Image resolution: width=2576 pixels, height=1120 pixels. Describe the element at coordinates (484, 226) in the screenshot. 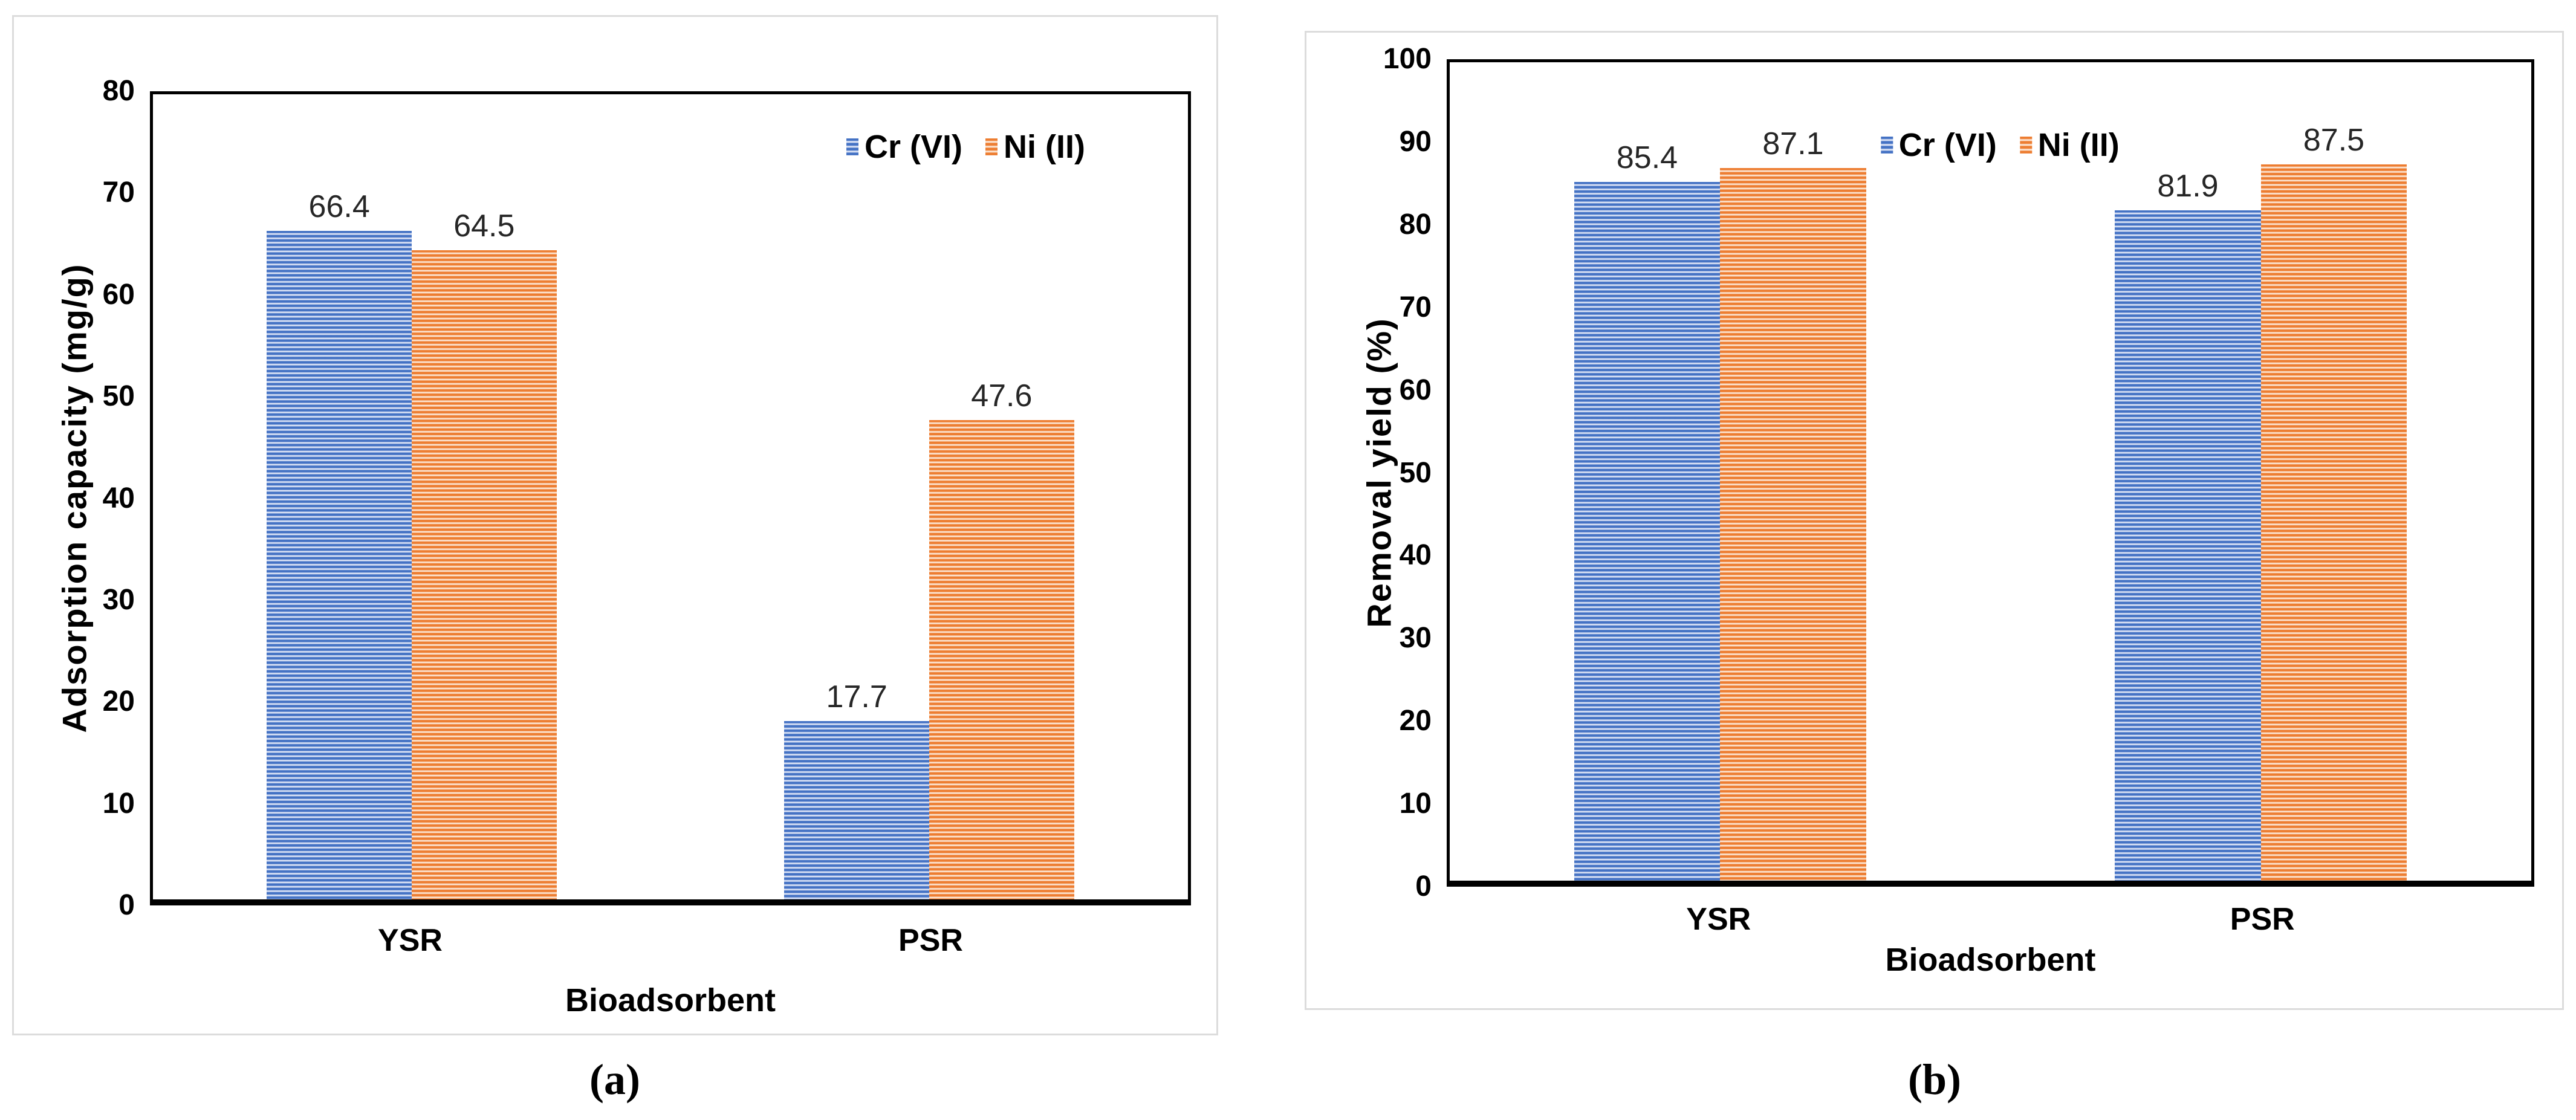

I see `bar-value-label: 64.5` at that location.